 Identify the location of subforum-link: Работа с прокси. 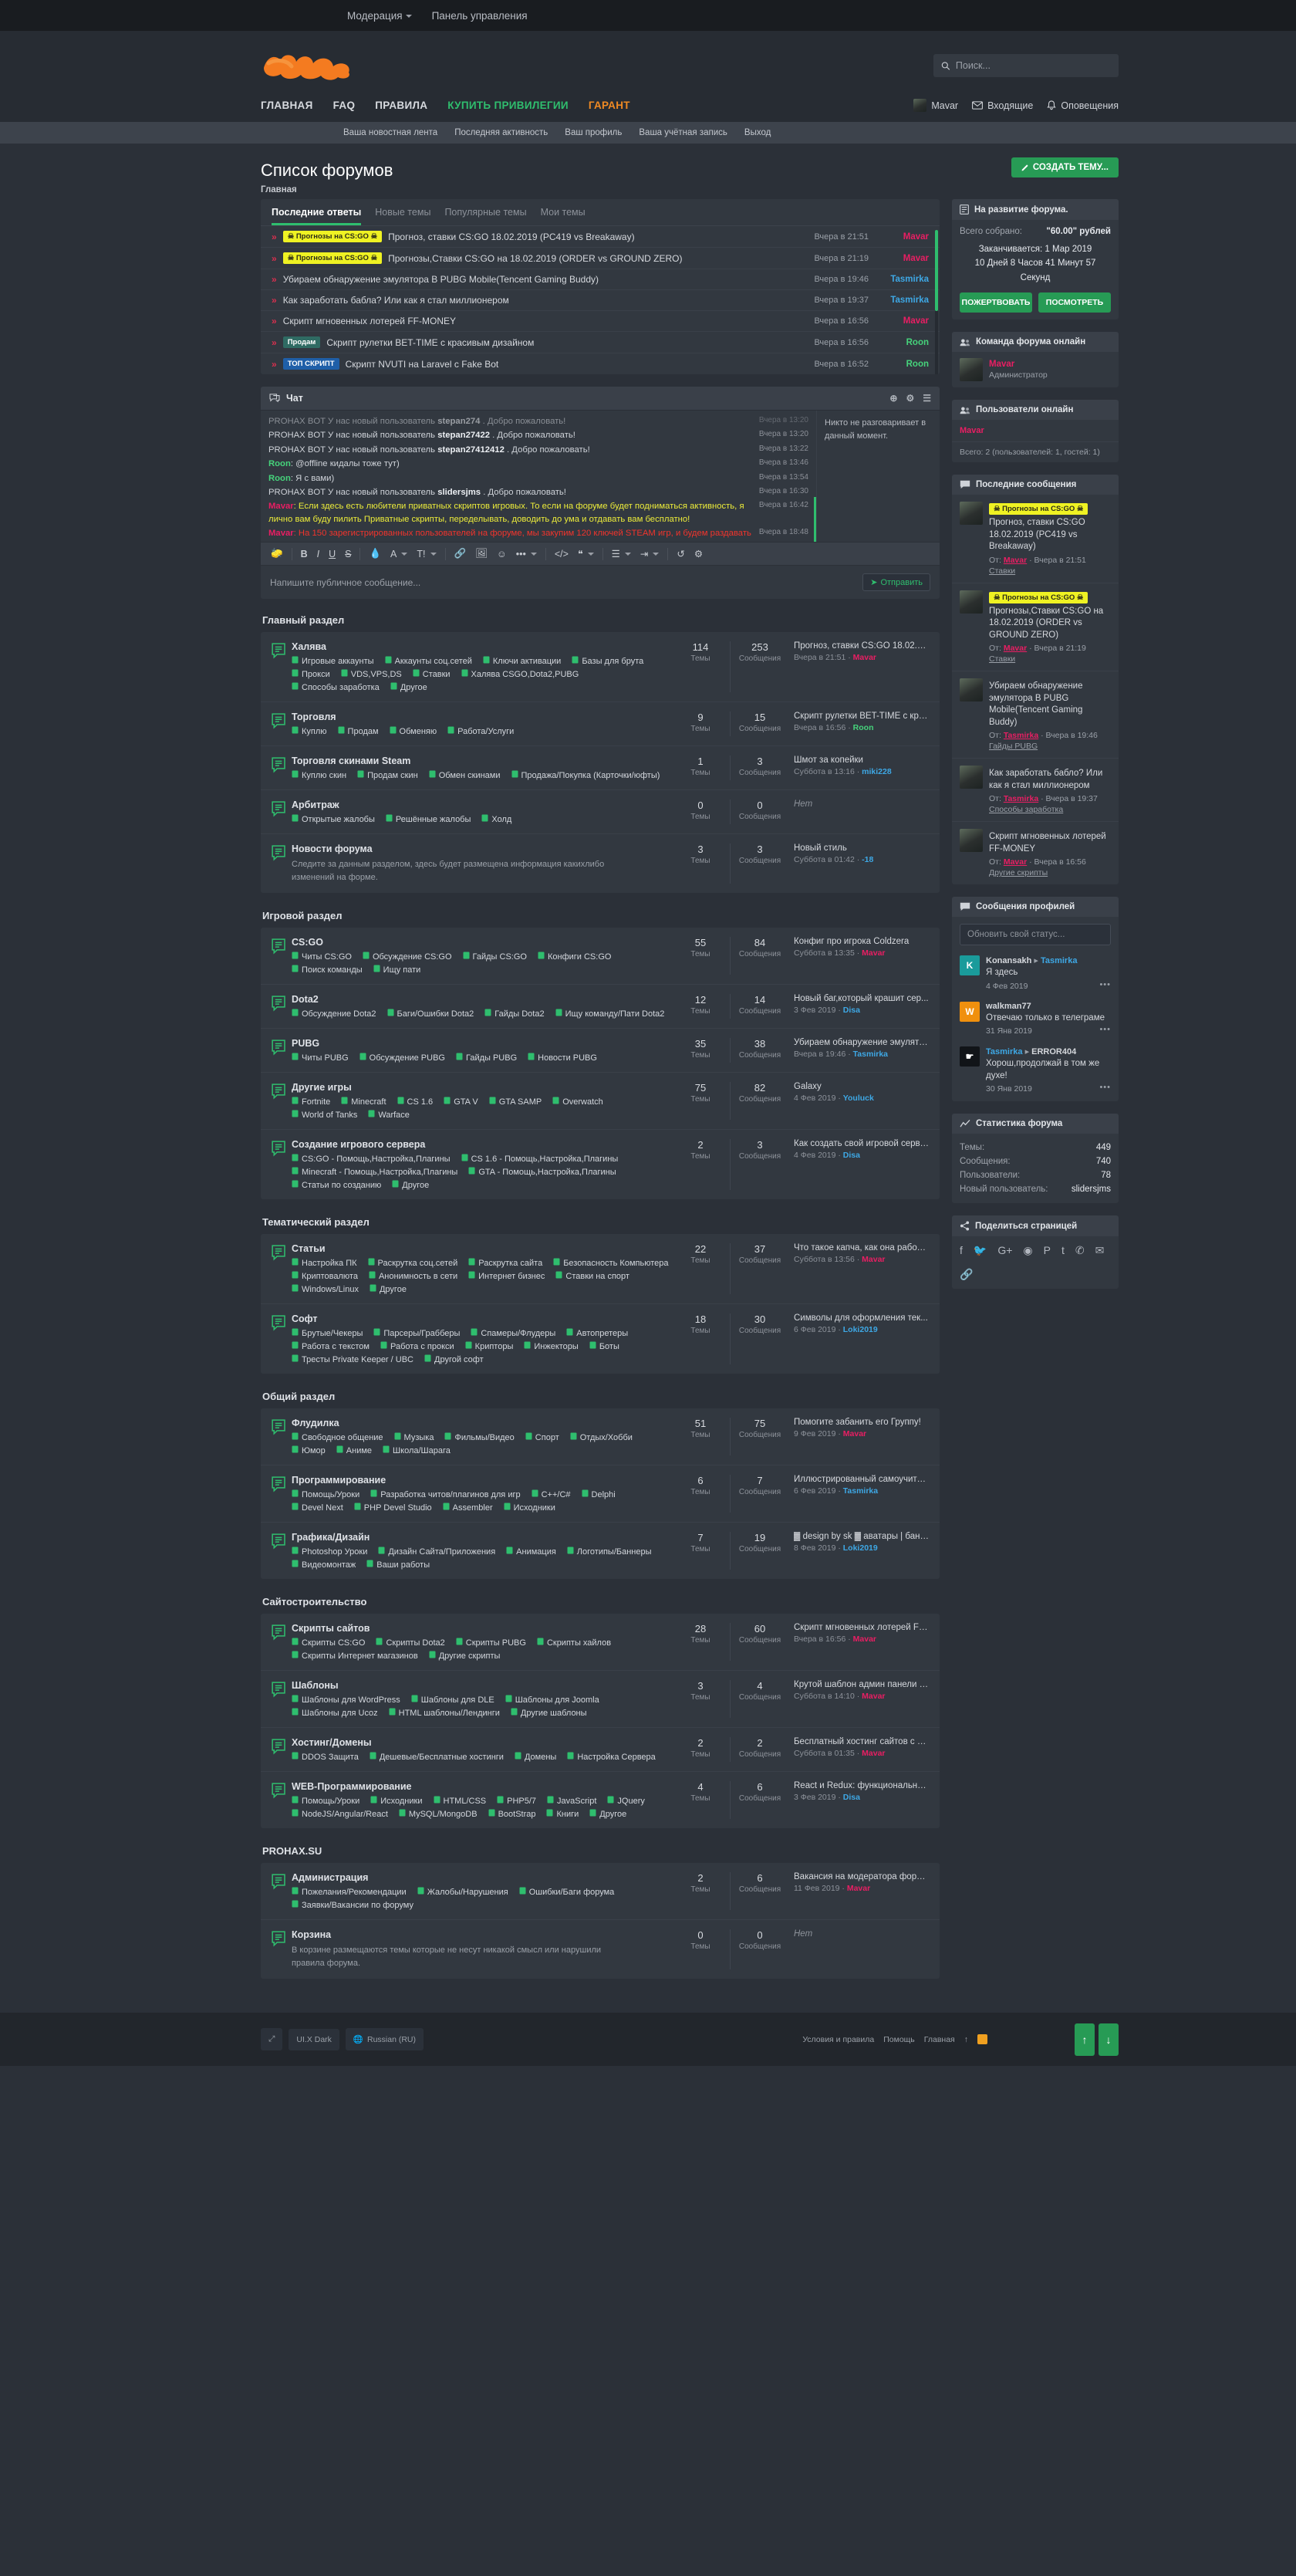
(417, 1346).